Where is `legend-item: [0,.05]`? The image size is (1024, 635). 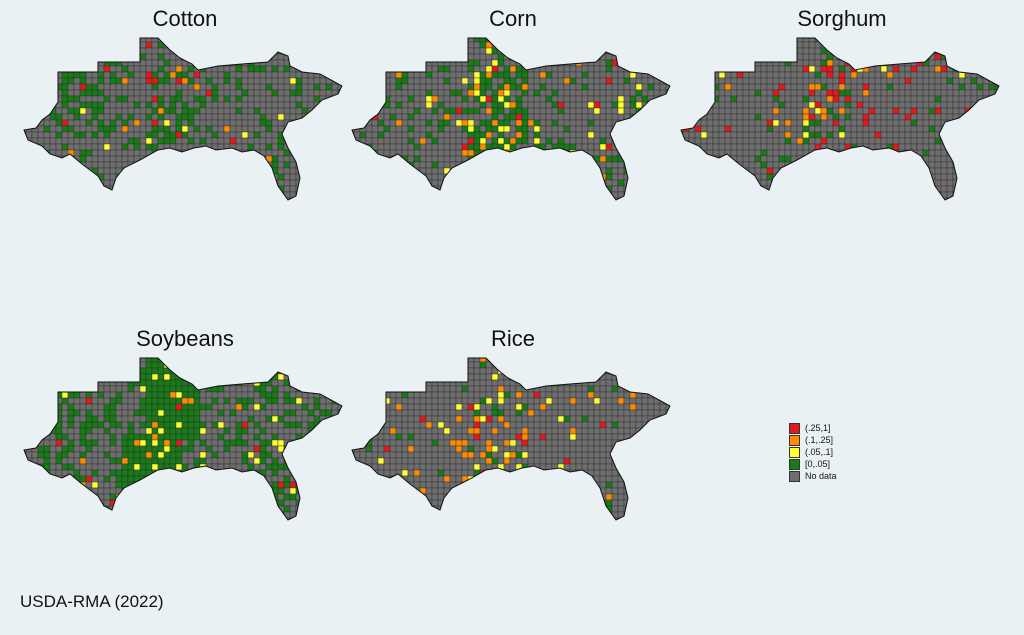 legend-item: [0,.05] is located at coordinates (813, 464).